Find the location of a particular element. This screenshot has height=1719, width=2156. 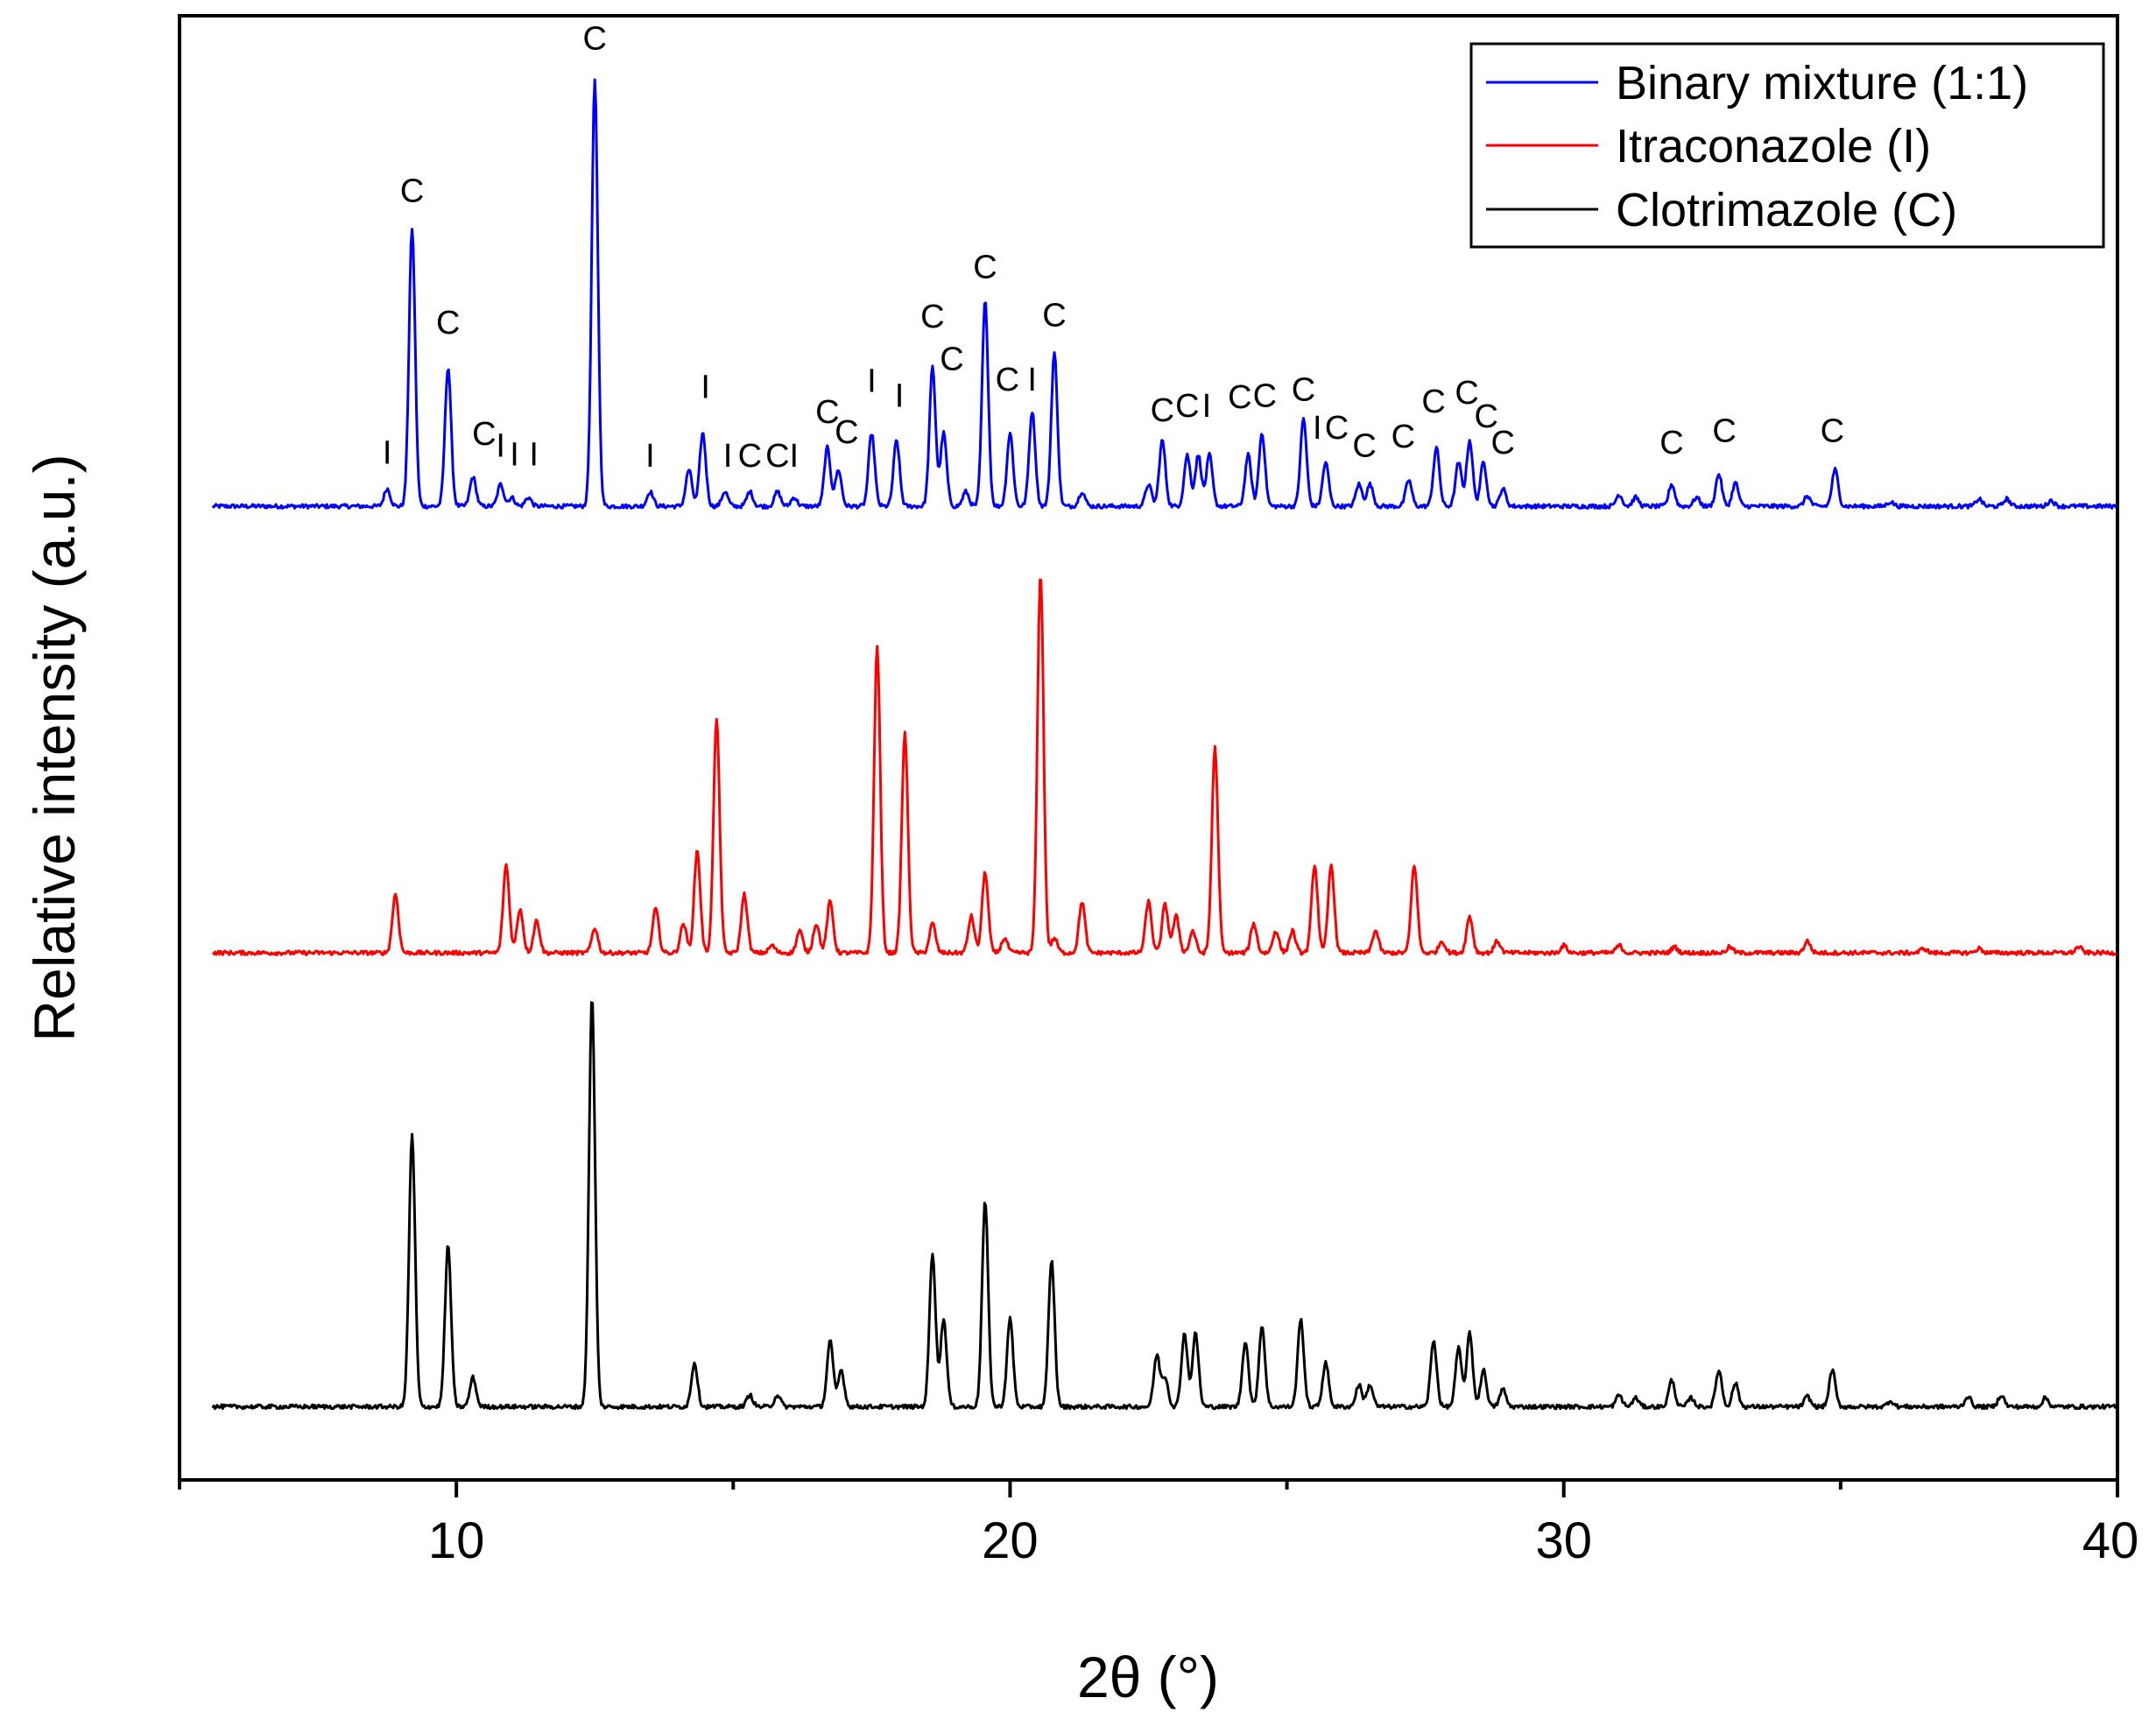

peak-label-14: C is located at coordinates (827, 412).